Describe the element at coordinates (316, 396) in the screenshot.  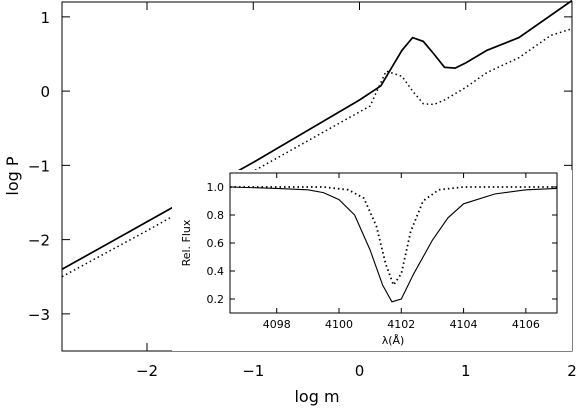
I see `main-x-axis-title: log m` at that location.